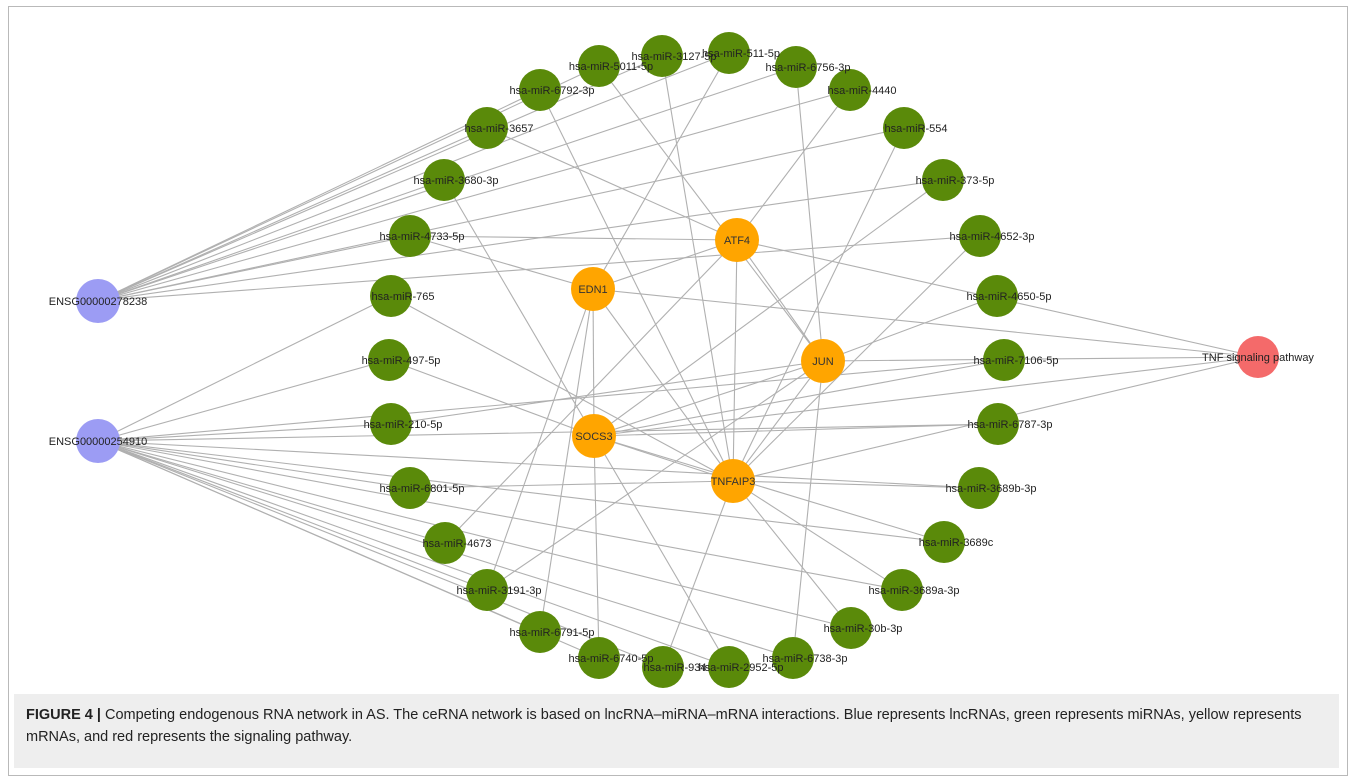  I want to click on node-label-tnfaip3: TNFAIP3, so click(733, 482).